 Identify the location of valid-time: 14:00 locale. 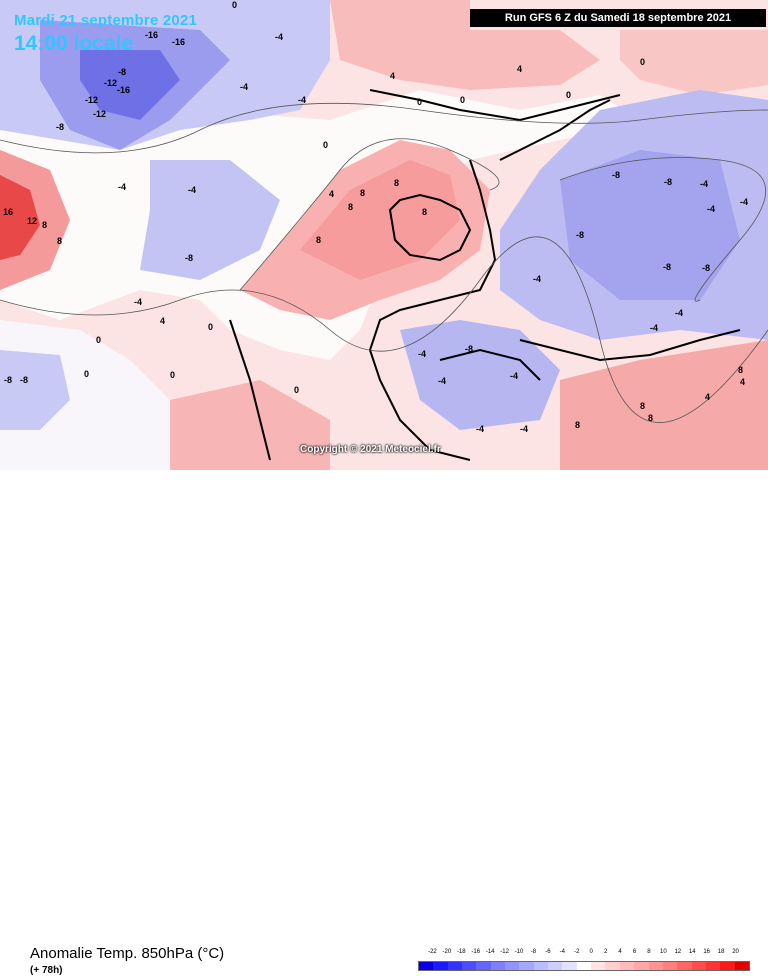
(74, 43).